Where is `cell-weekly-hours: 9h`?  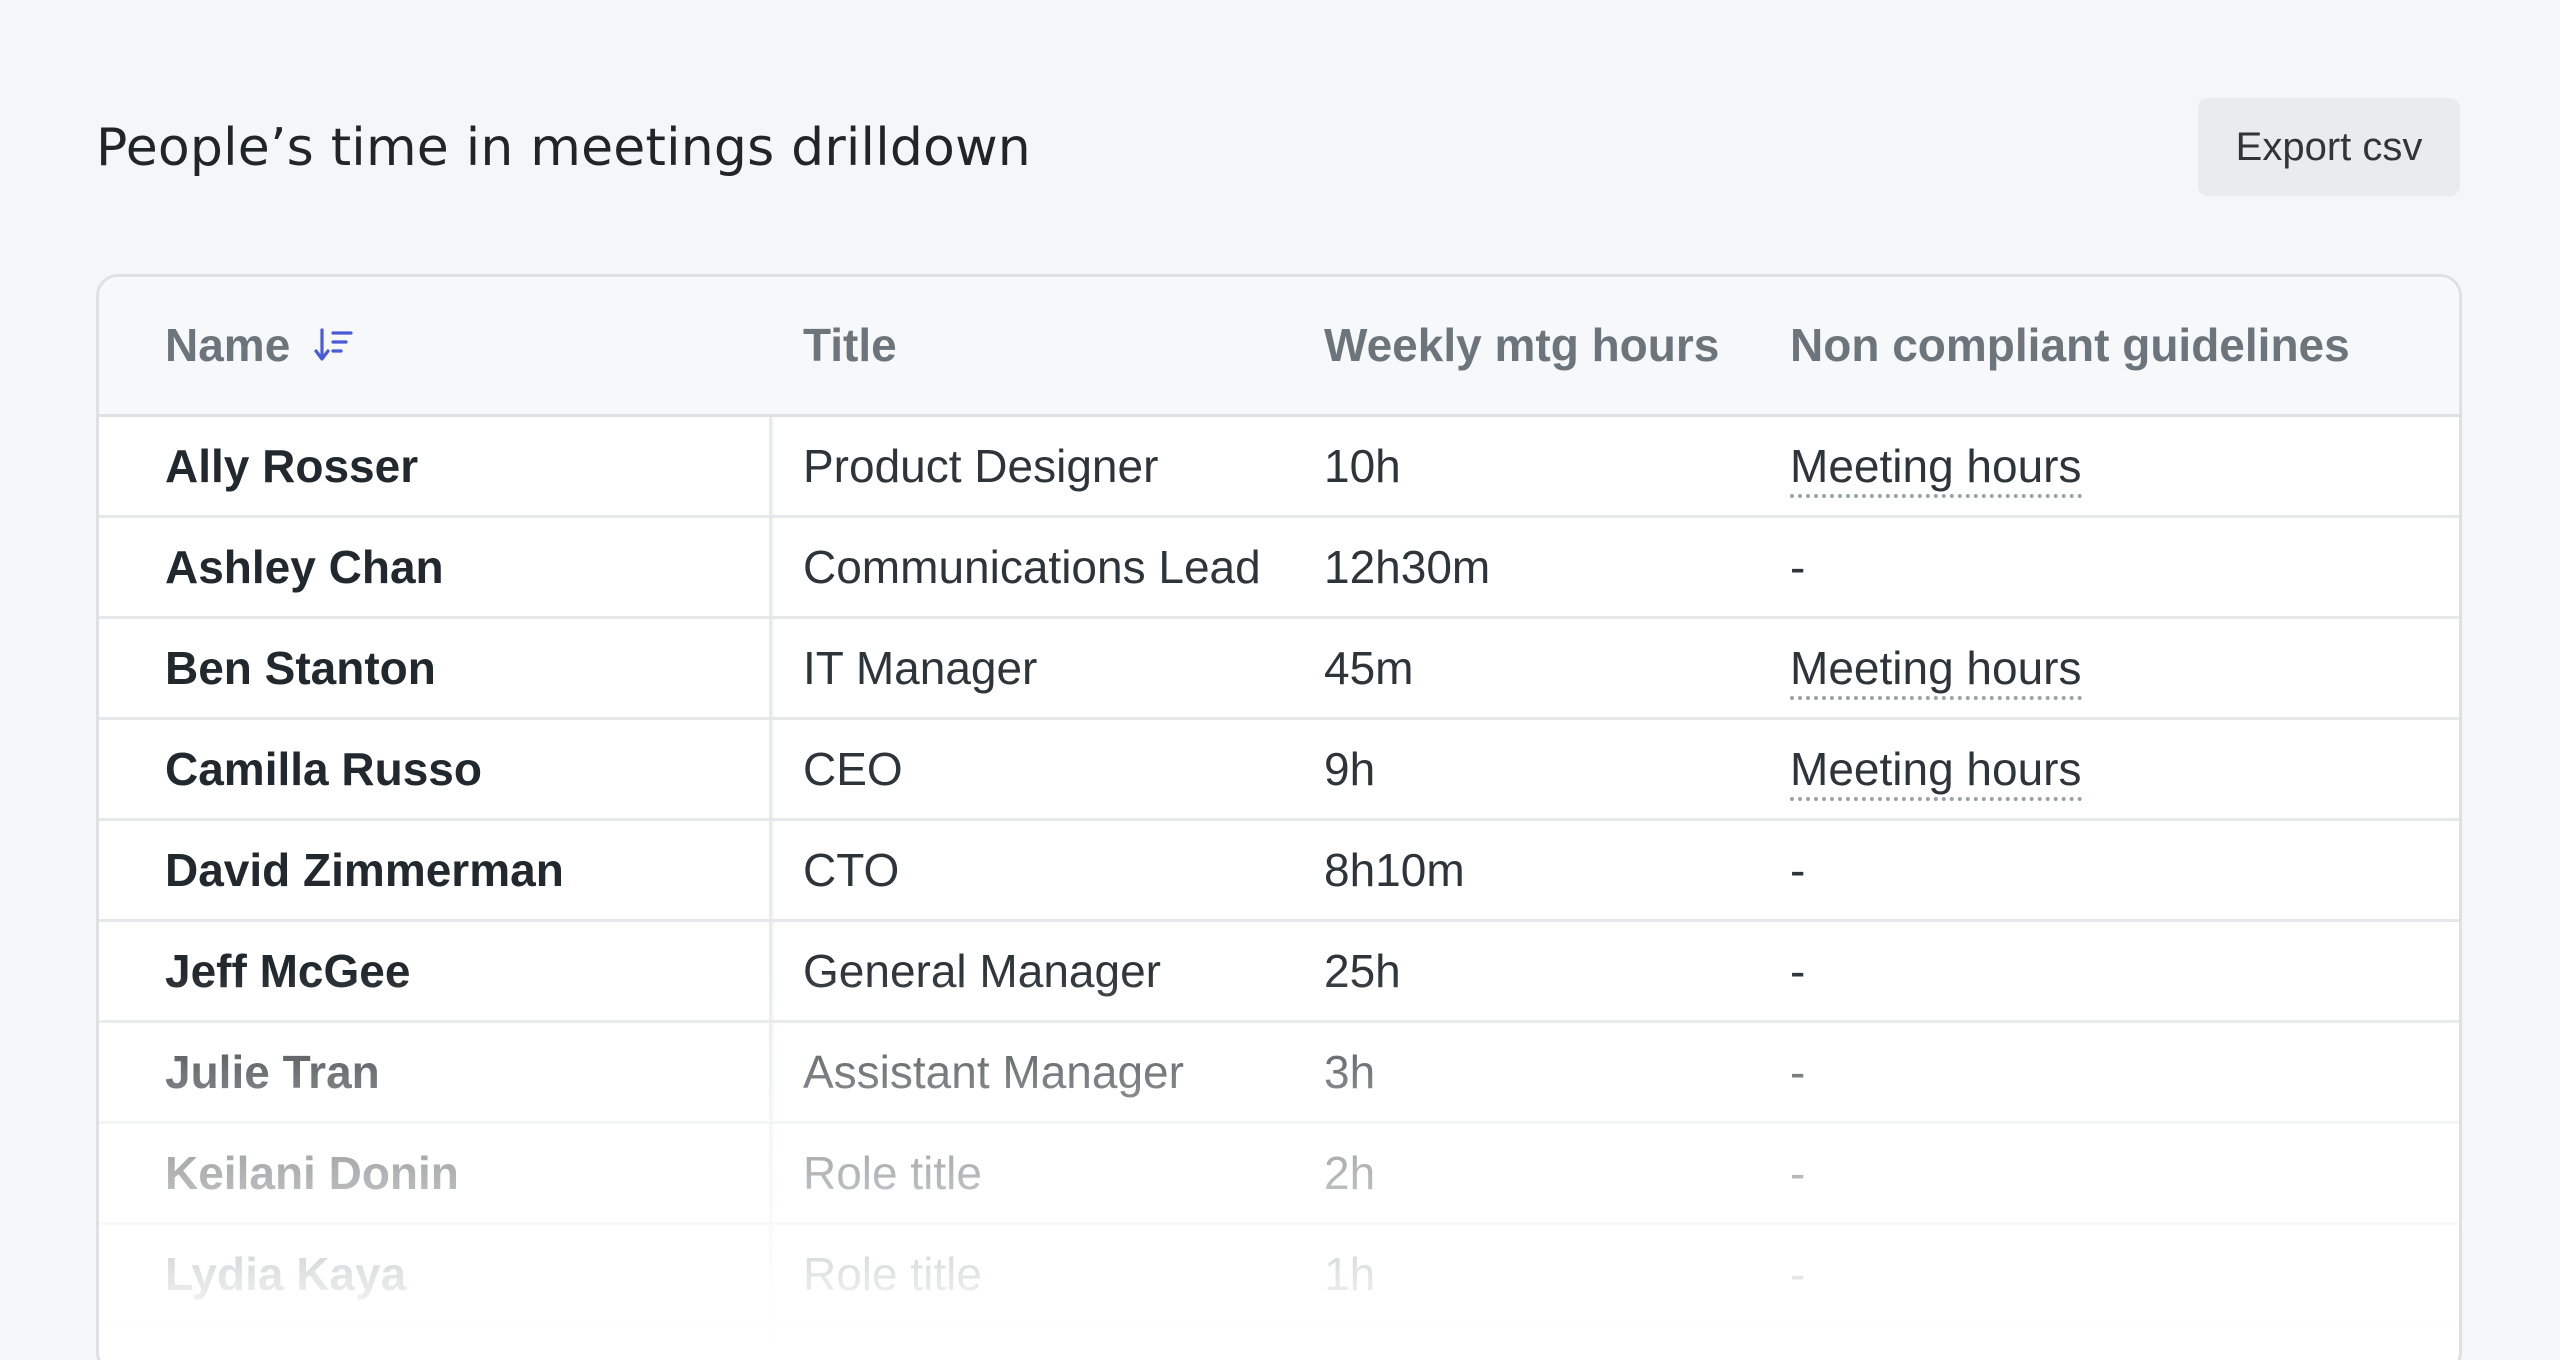
cell-weekly-hours: 9h is located at coordinates (1350, 769).